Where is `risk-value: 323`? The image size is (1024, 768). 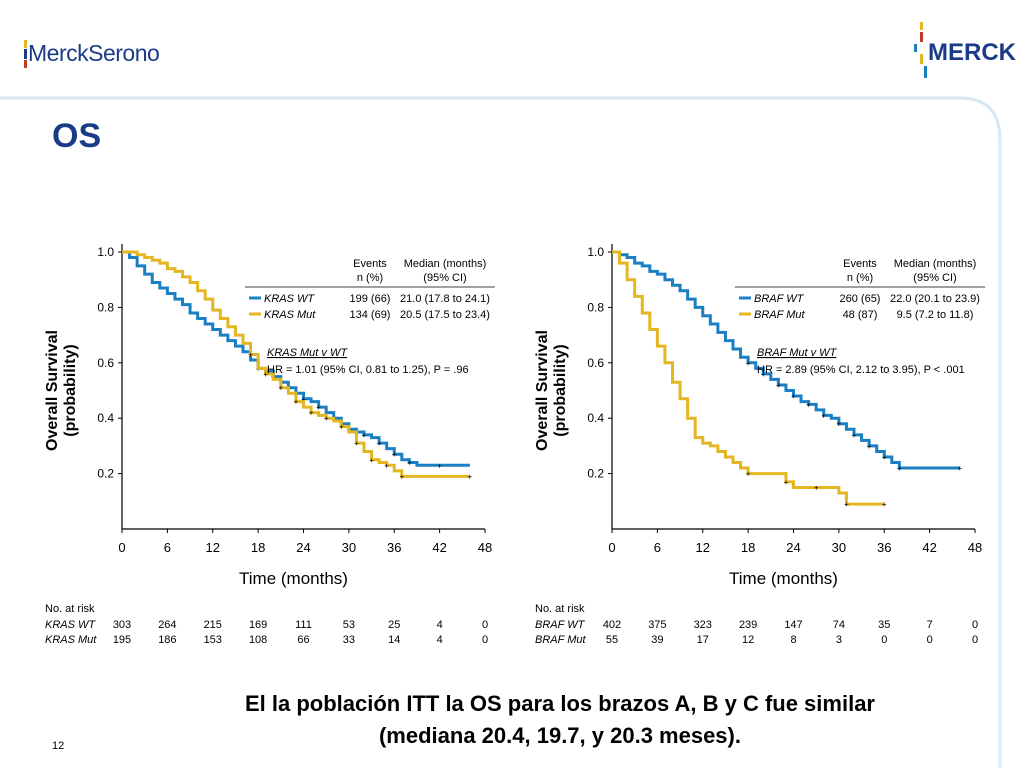
risk-value: 323 is located at coordinates (703, 625).